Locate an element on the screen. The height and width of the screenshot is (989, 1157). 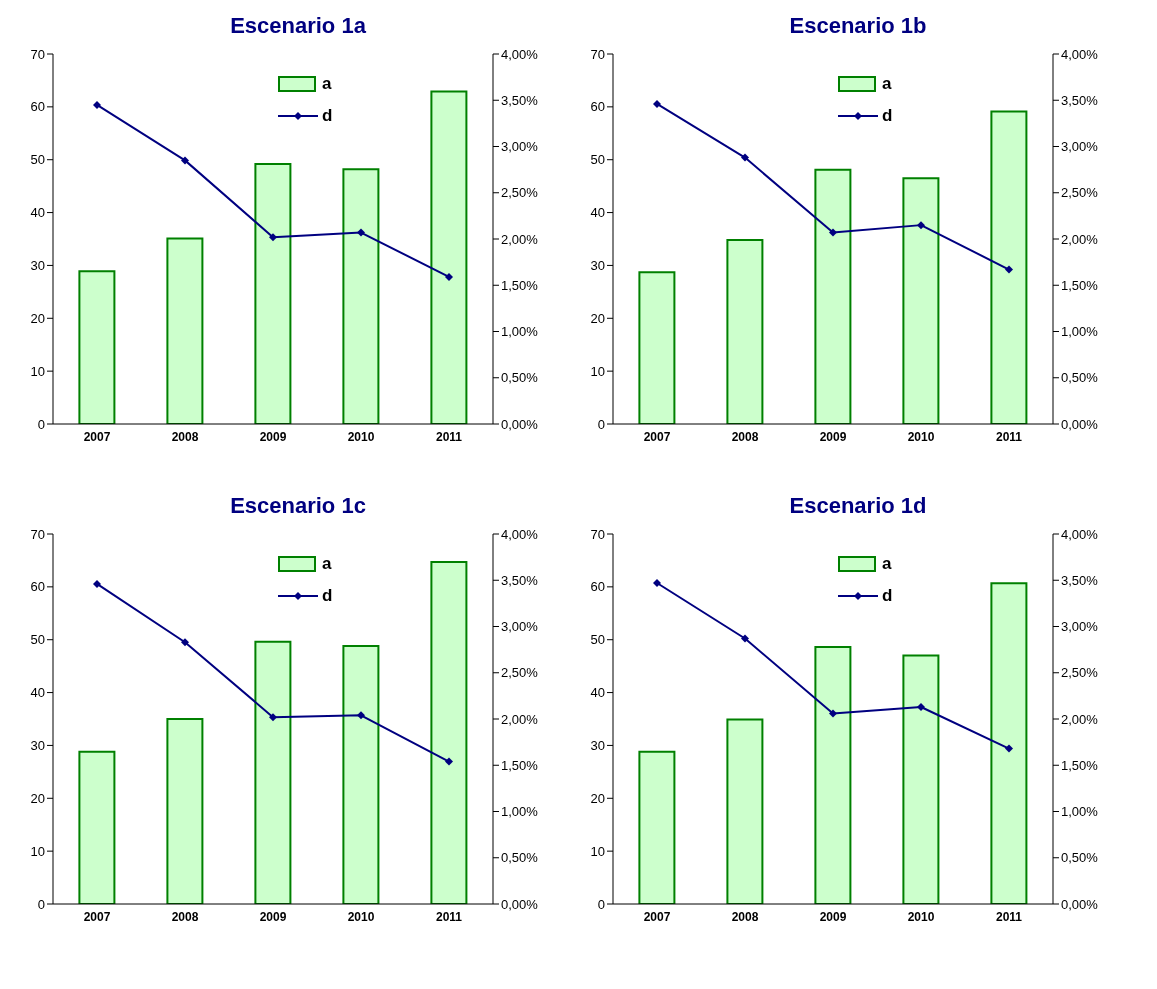
y2-tick-label: 2,00% is located at coordinates (520, 239).